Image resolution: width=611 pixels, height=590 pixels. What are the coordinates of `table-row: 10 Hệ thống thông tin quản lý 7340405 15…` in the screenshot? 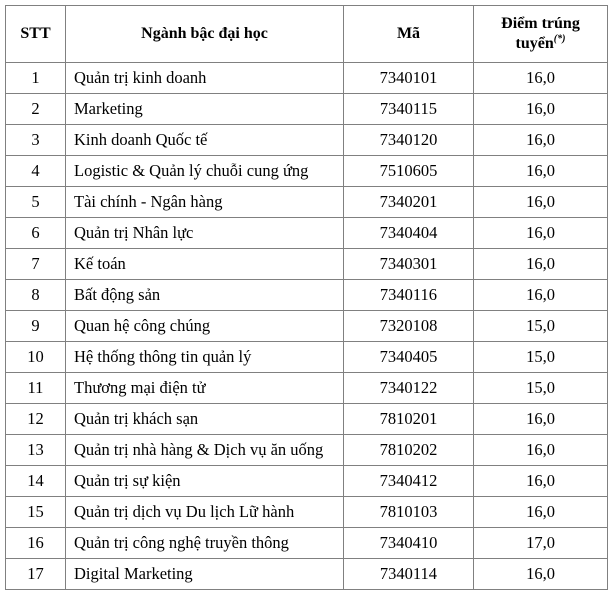 It's located at (306, 357).